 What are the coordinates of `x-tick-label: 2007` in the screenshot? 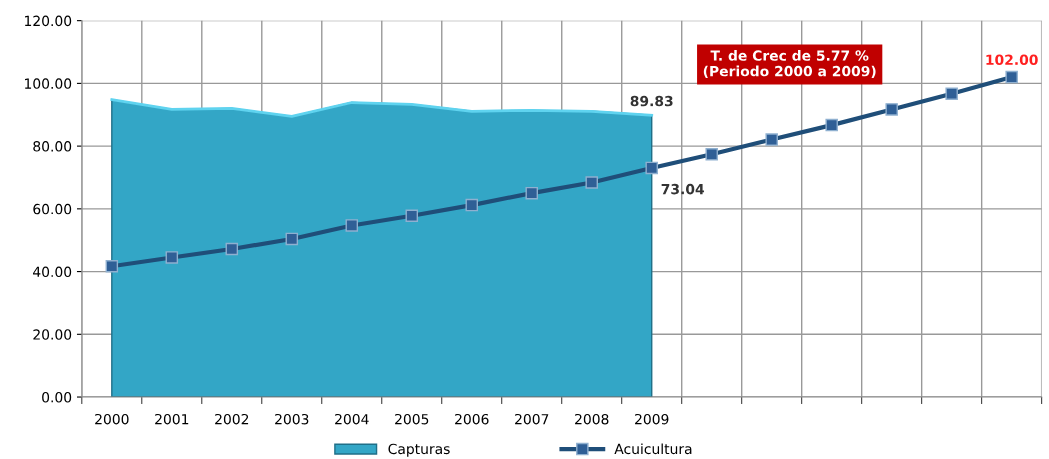 It's located at (532, 419).